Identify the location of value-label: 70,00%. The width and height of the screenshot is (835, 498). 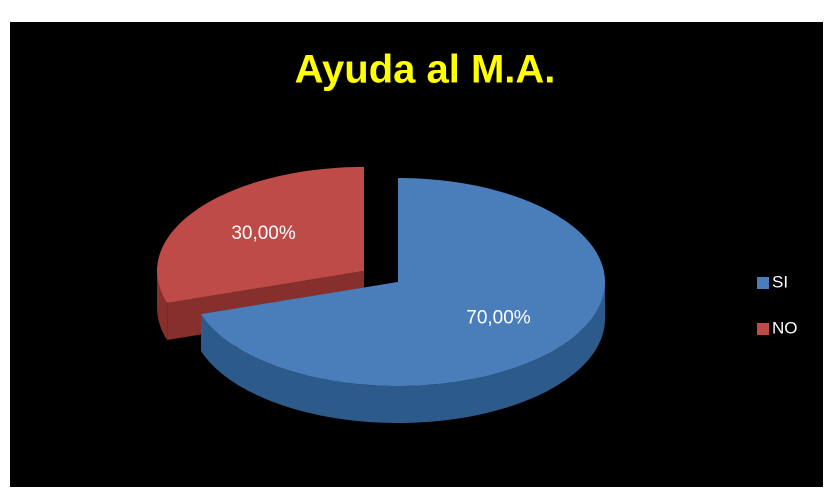
(498, 318).